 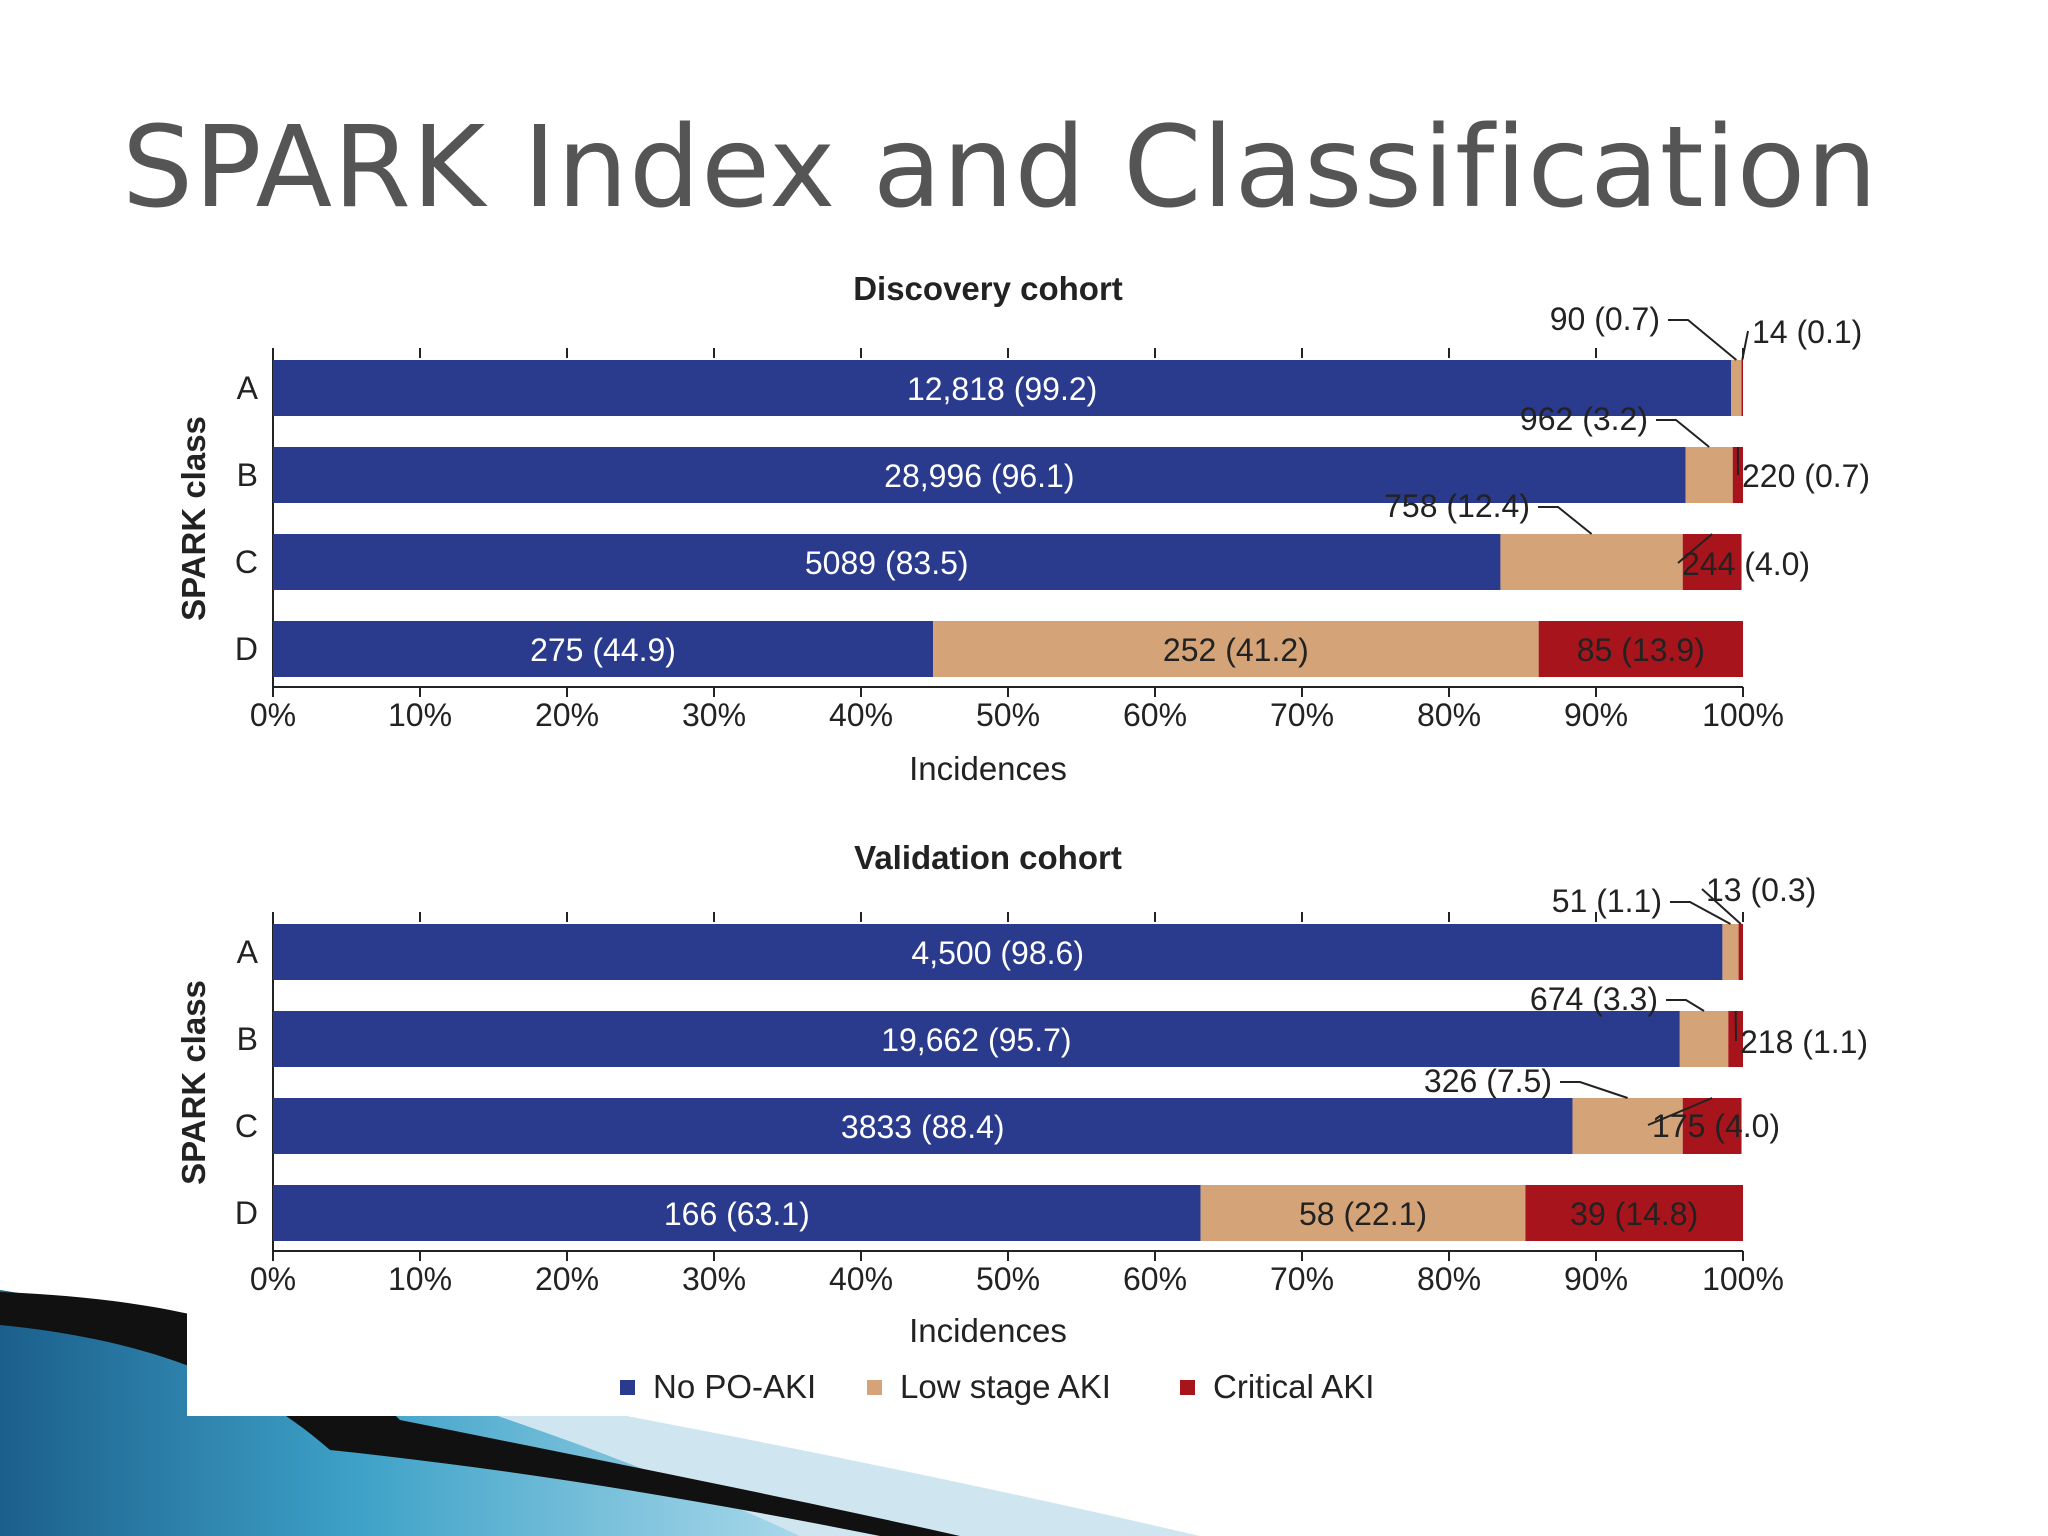 I want to click on data-label: 275 (44.9), so click(x=603, y=650).